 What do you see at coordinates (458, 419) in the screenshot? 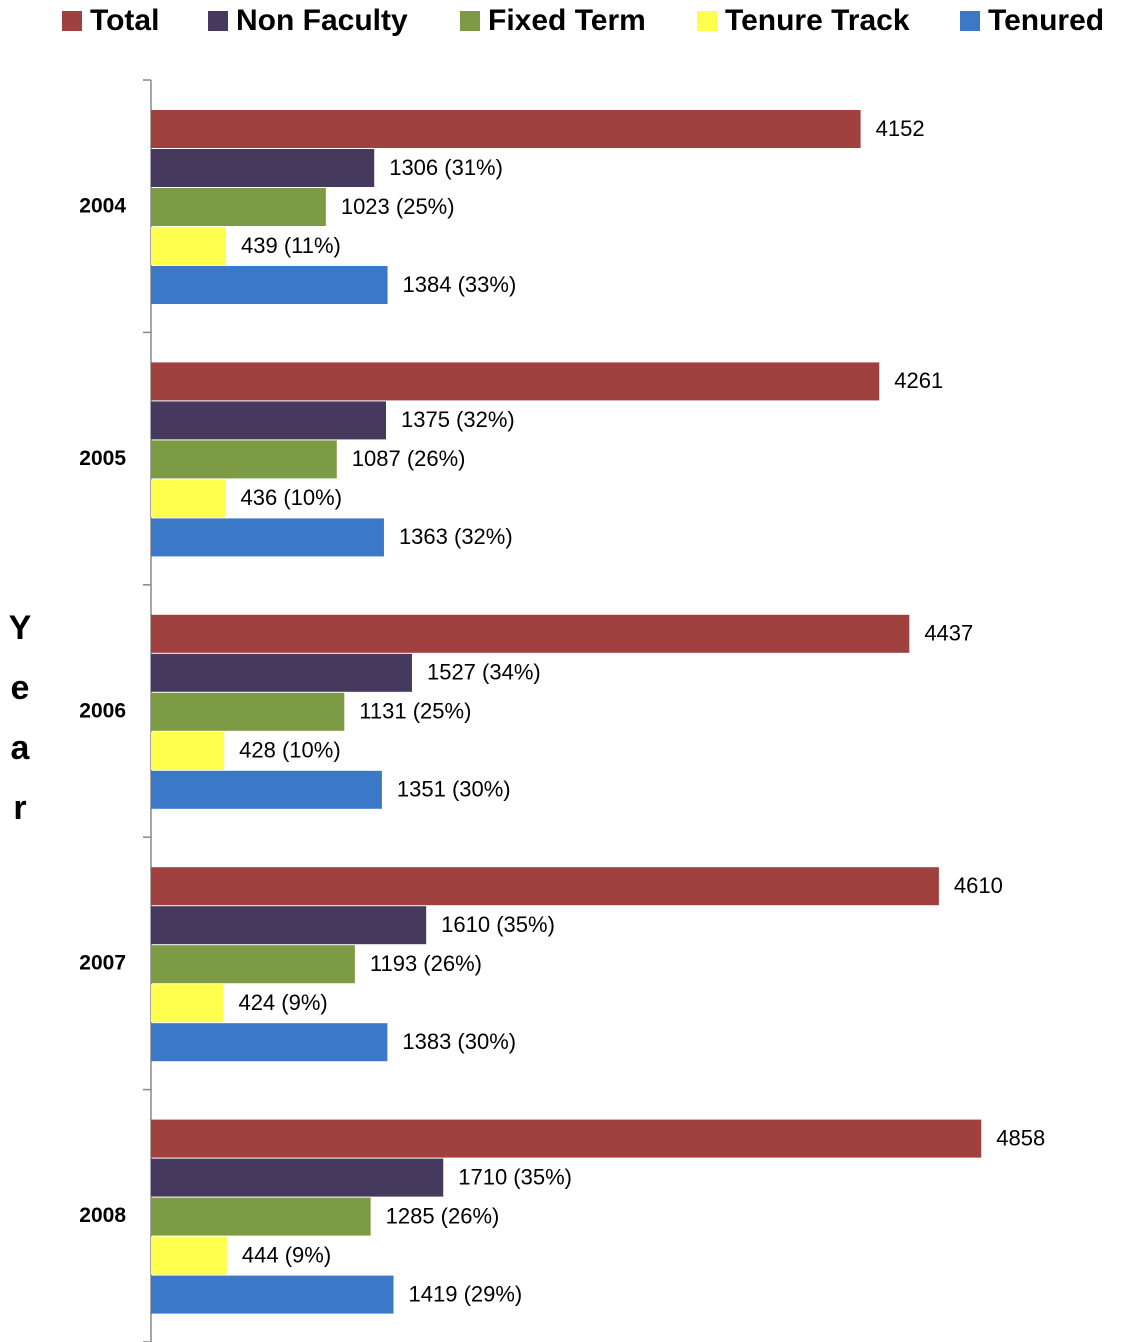
I see `data-label: 1375 (32%)` at bounding box center [458, 419].